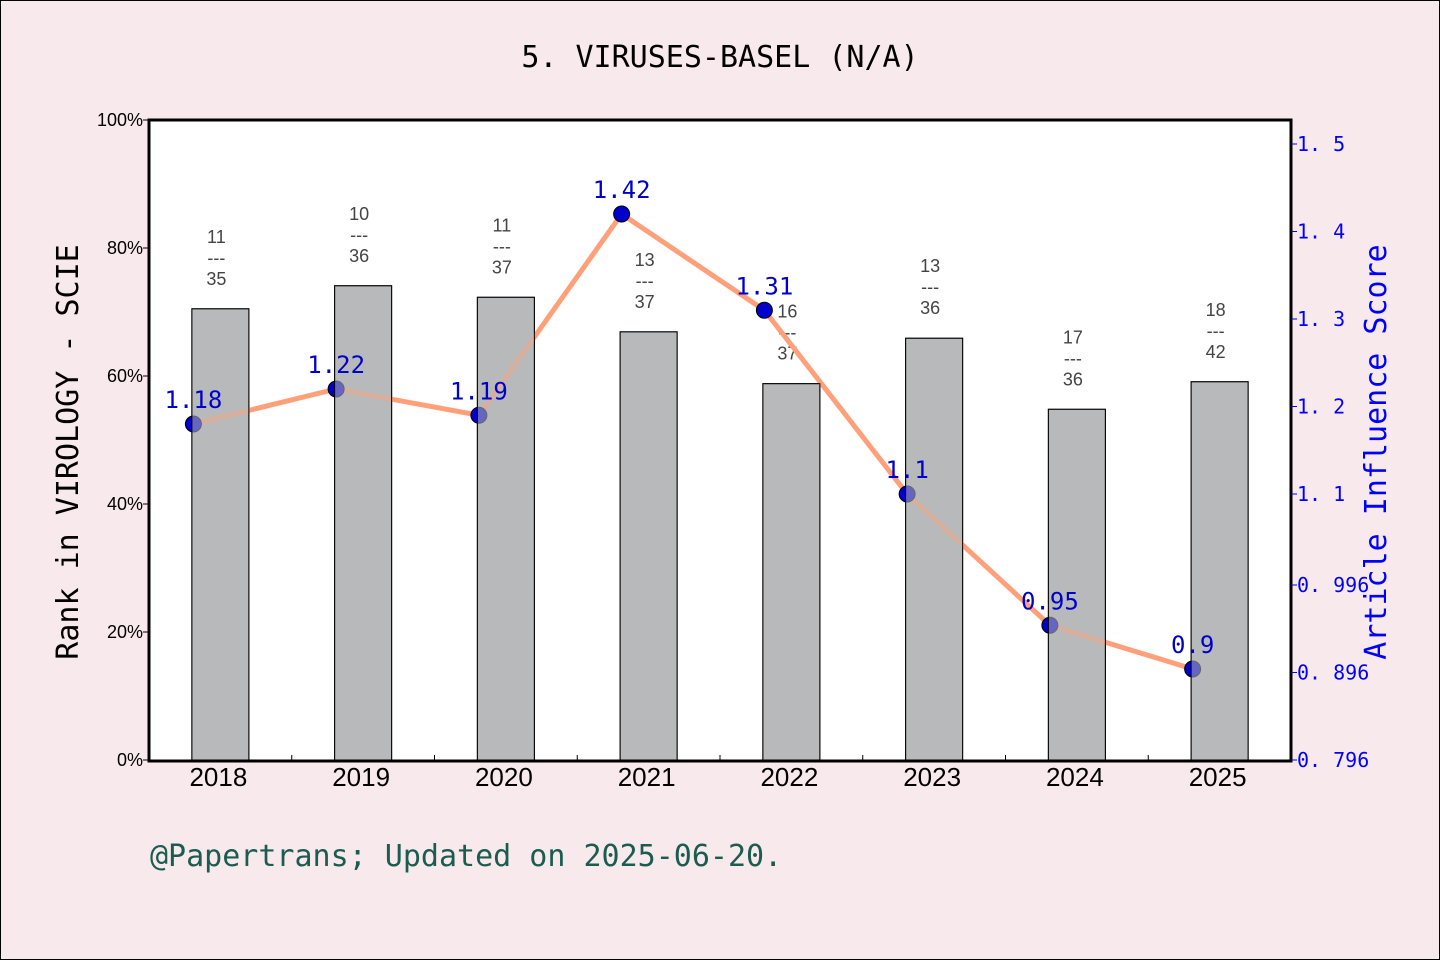 Image resolution: width=1440 pixels, height=960 pixels. What do you see at coordinates (906, 470) in the screenshot?
I see `score-label-2023: 1.1` at bounding box center [906, 470].